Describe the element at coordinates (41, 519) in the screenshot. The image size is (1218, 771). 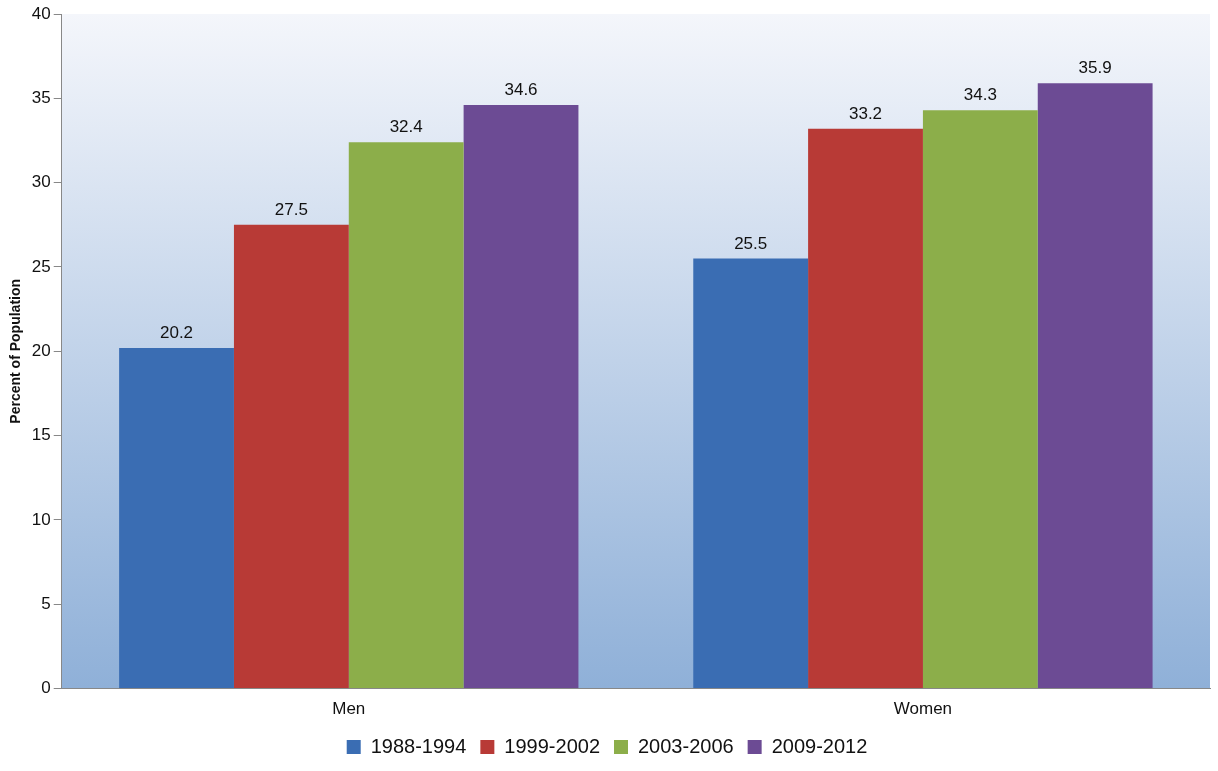
I see `y-tick-label: 10` at that location.